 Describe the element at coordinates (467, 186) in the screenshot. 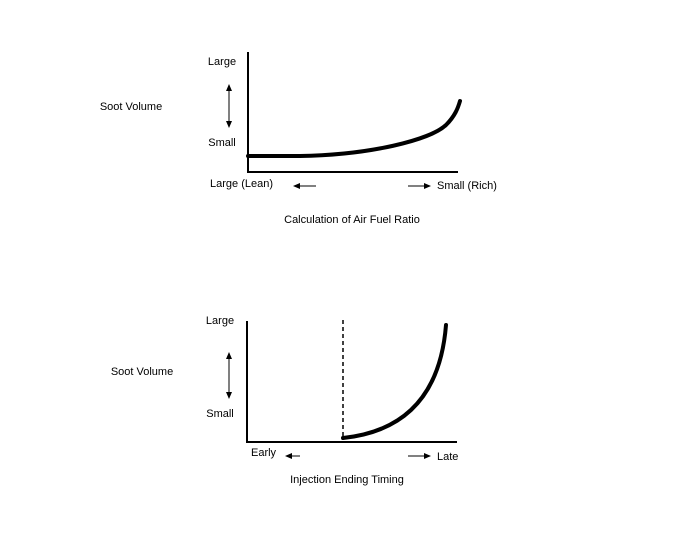

I see `x-high: Small (Rich)` at that location.